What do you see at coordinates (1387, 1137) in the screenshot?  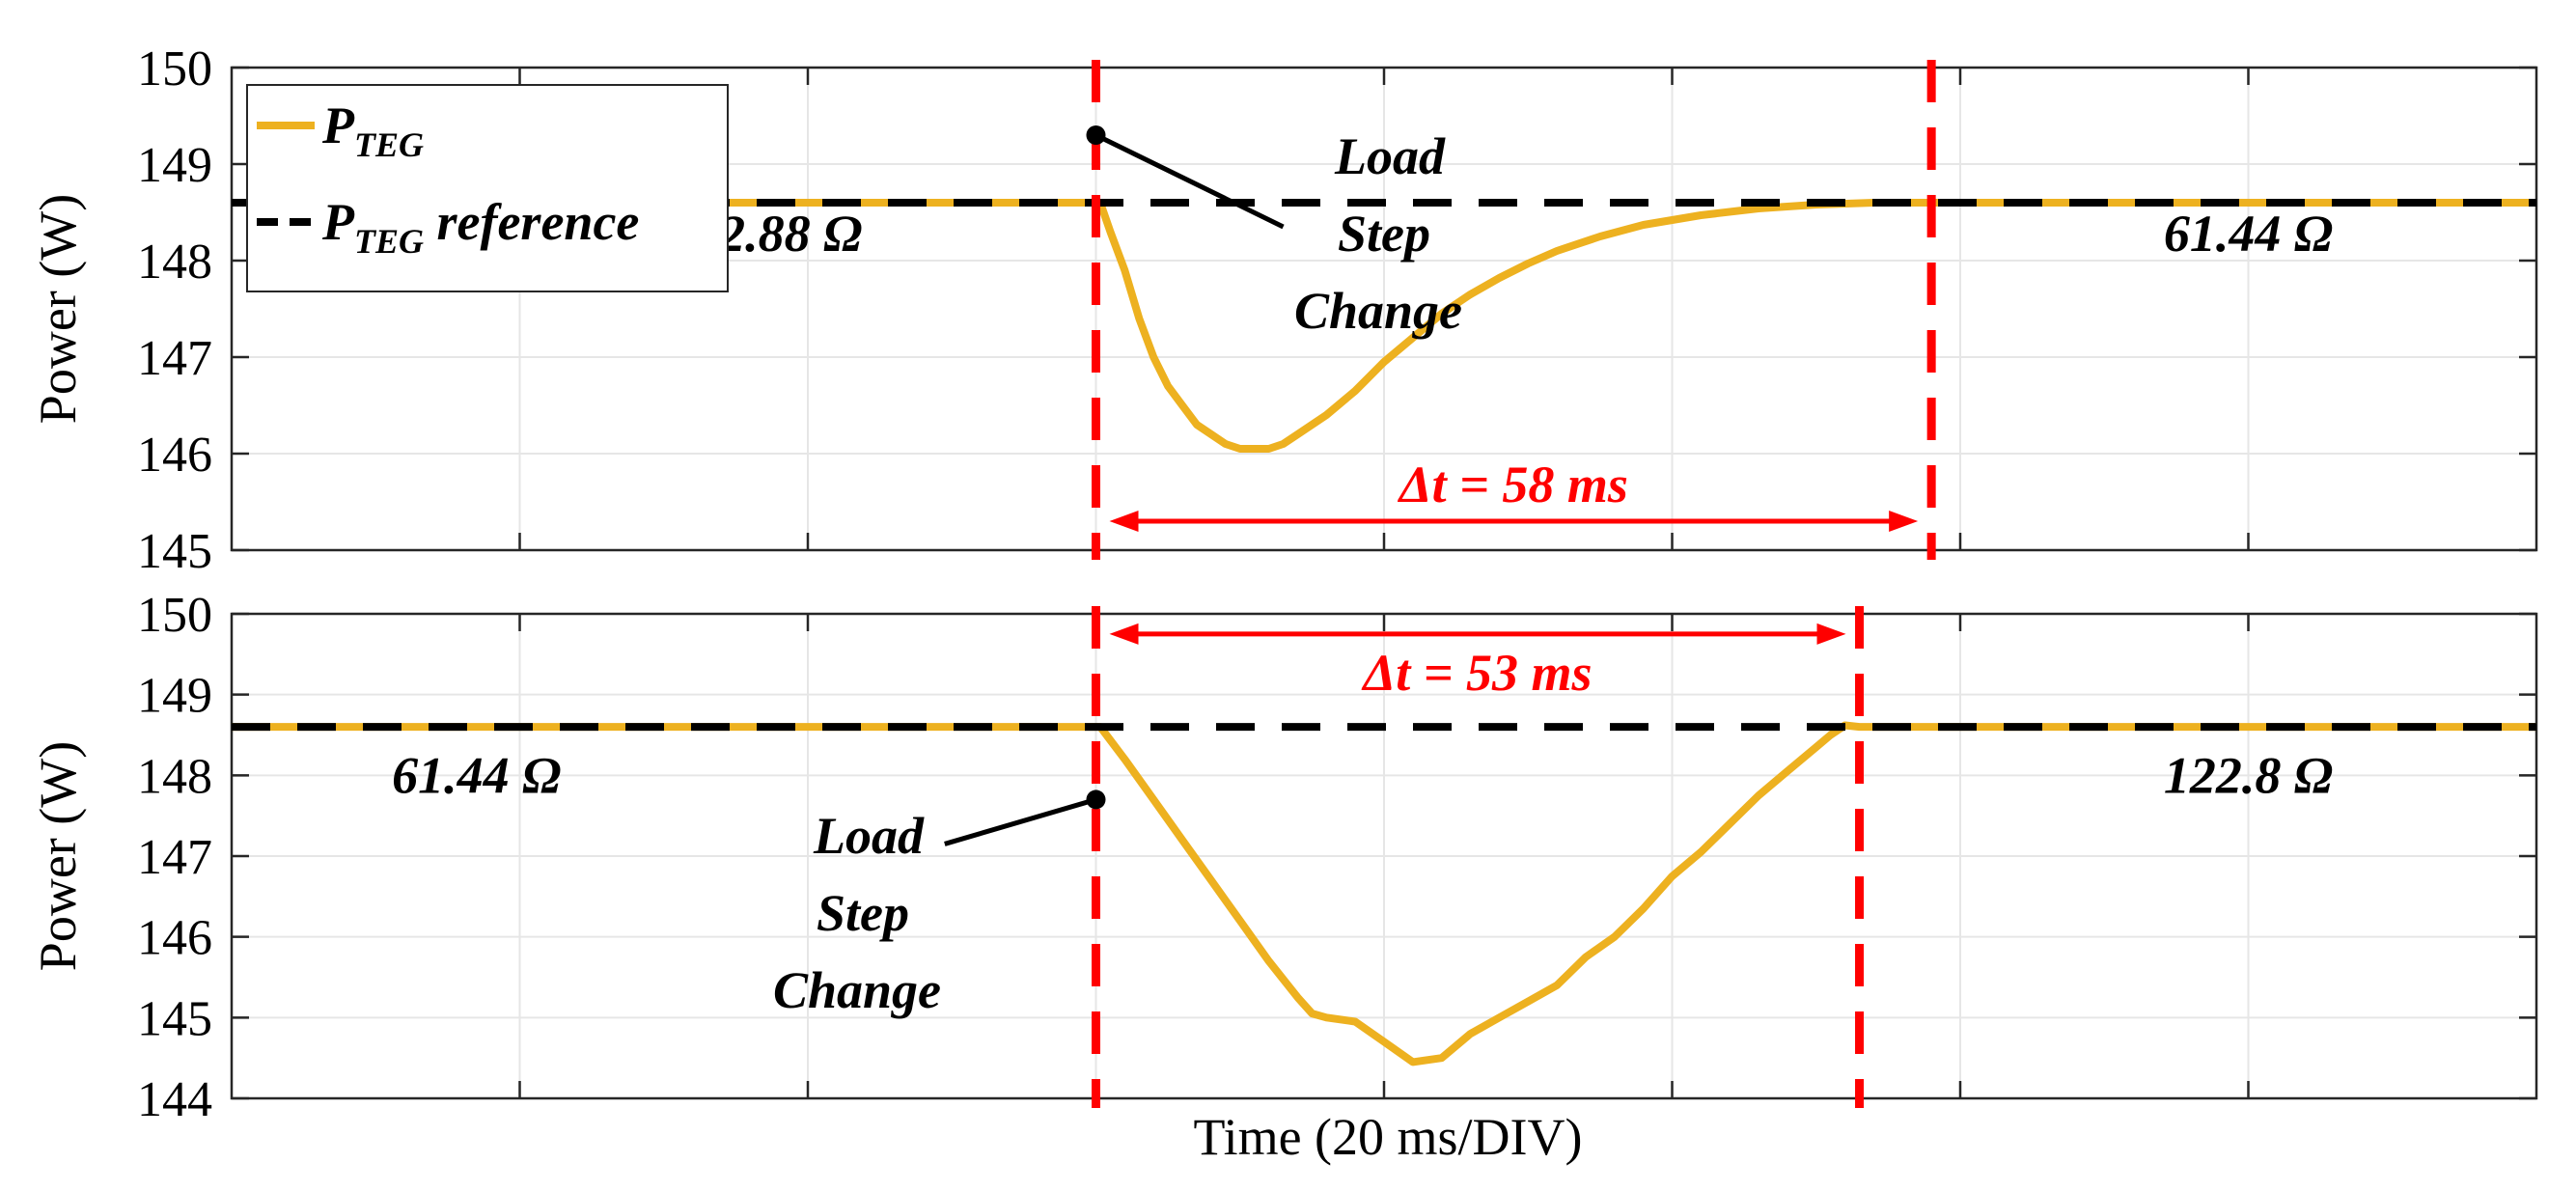 I see `x-axis-label: Time (20 ms/DIV)` at bounding box center [1387, 1137].